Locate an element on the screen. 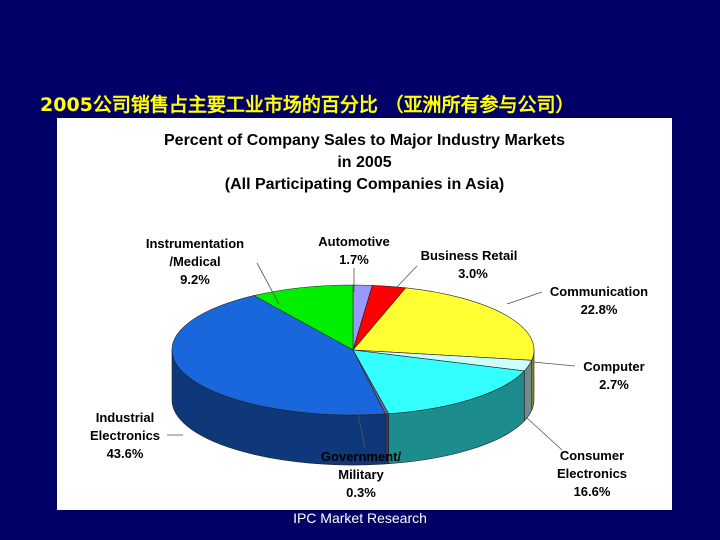  slice-label-business-retail: Business Retail is located at coordinates (469, 255).